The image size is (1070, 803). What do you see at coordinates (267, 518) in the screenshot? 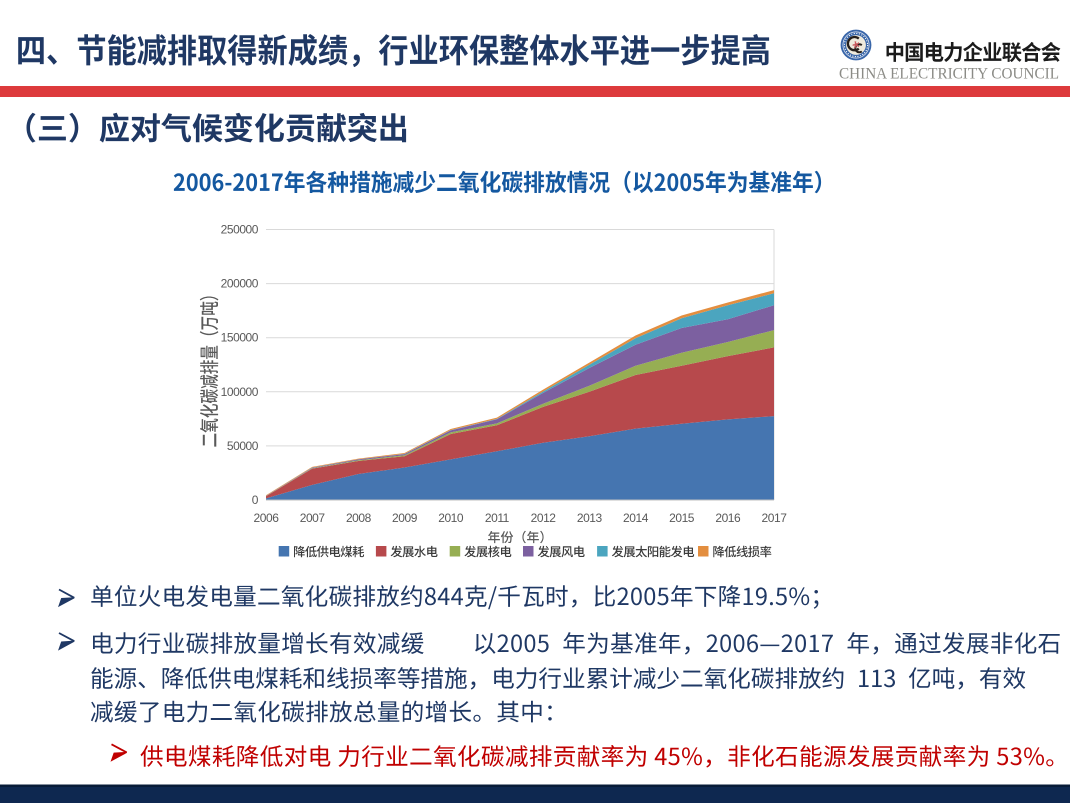
I see `svg-text: 2006` at bounding box center [267, 518].